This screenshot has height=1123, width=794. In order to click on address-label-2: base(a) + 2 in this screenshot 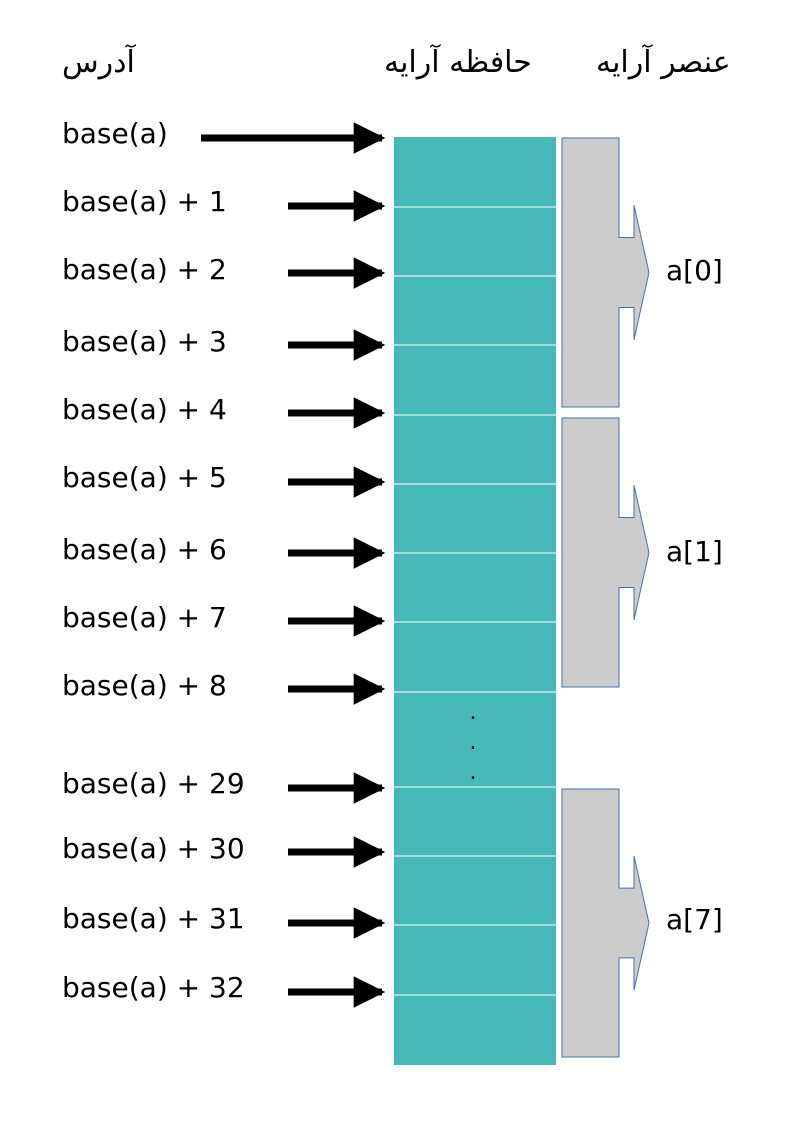, I will do `click(144, 269)`.